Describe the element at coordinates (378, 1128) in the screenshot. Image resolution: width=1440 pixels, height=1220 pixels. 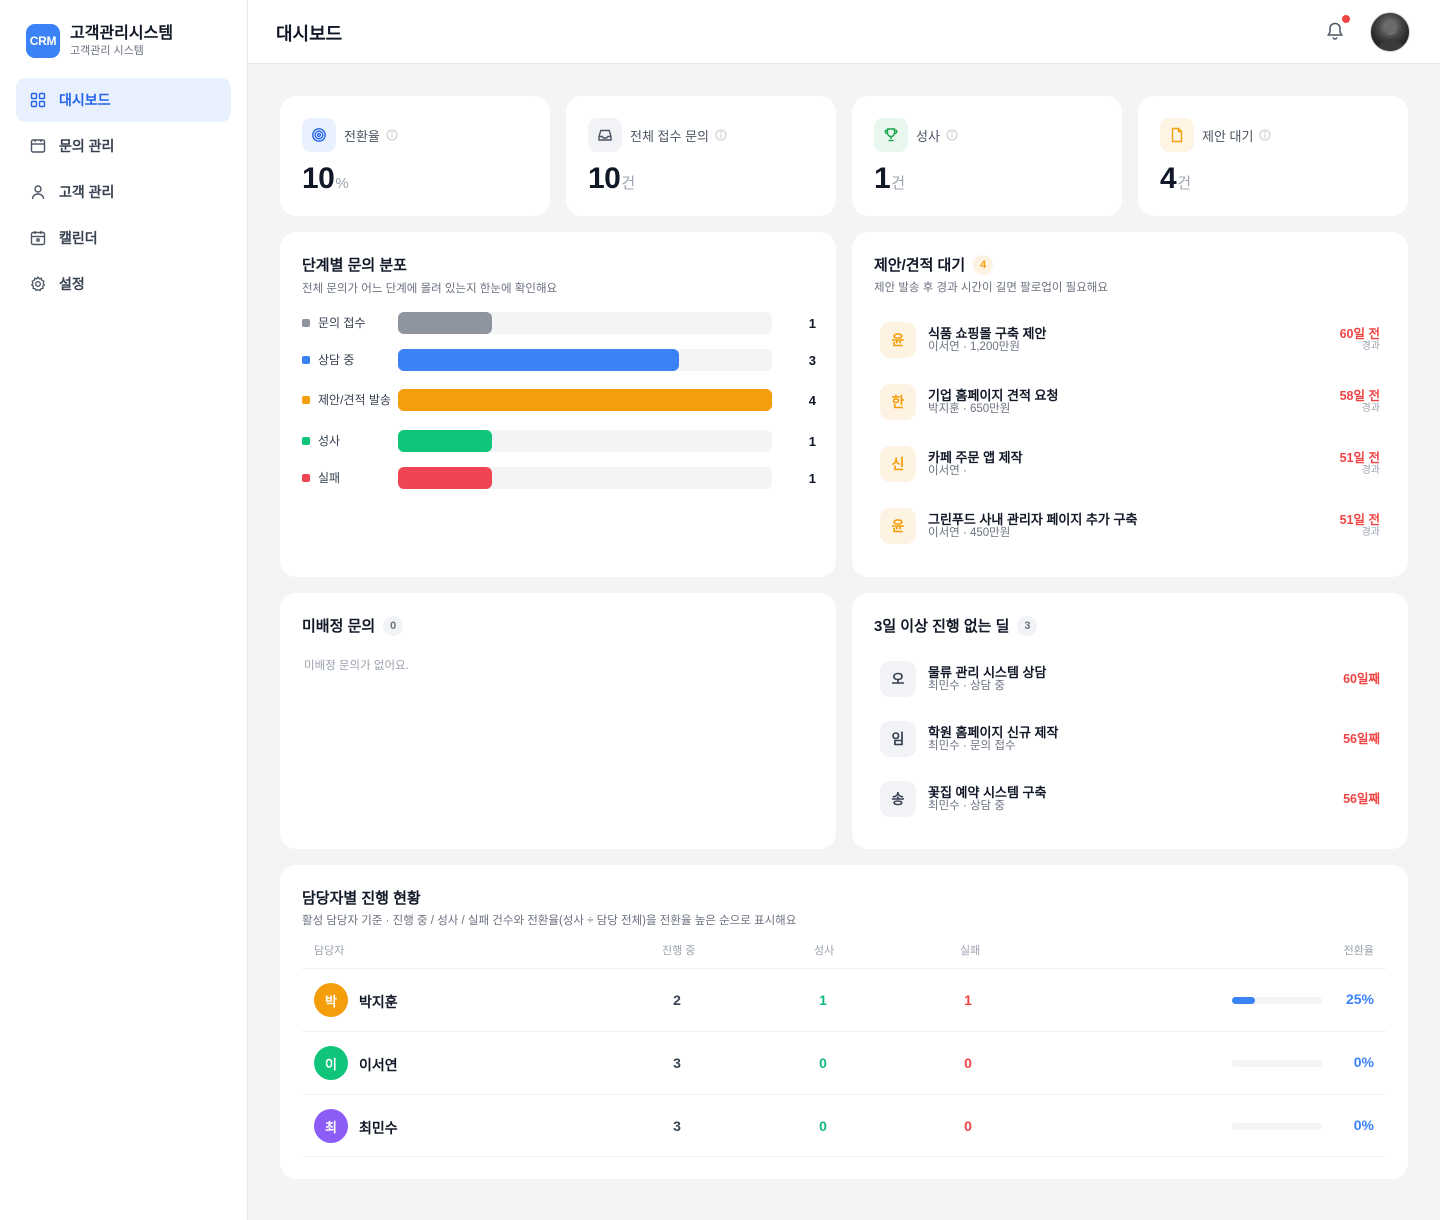
I see `owner-name: 최민수` at that location.